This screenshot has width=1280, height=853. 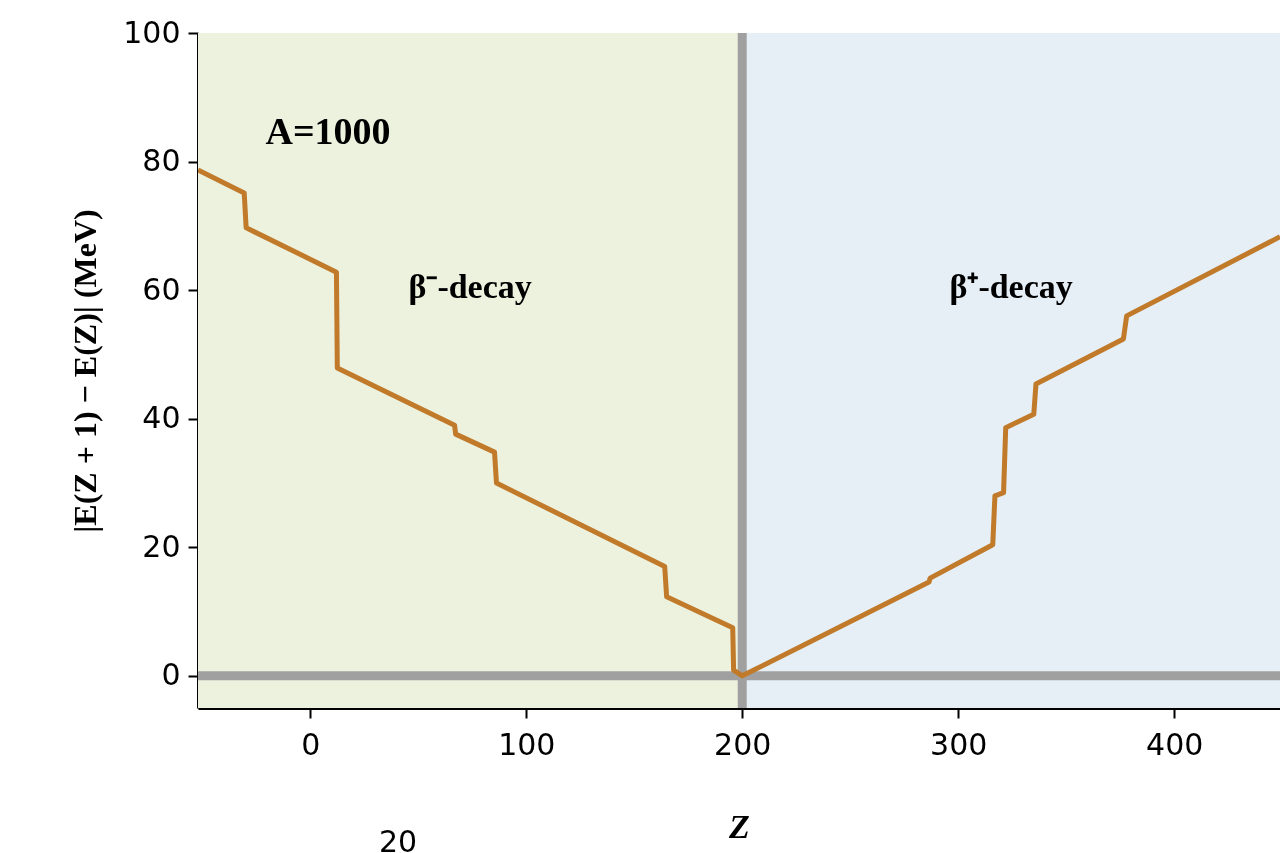 What do you see at coordinates (743, 744) in the screenshot?
I see `x-tick-label: 200` at bounding box center [743, 744].